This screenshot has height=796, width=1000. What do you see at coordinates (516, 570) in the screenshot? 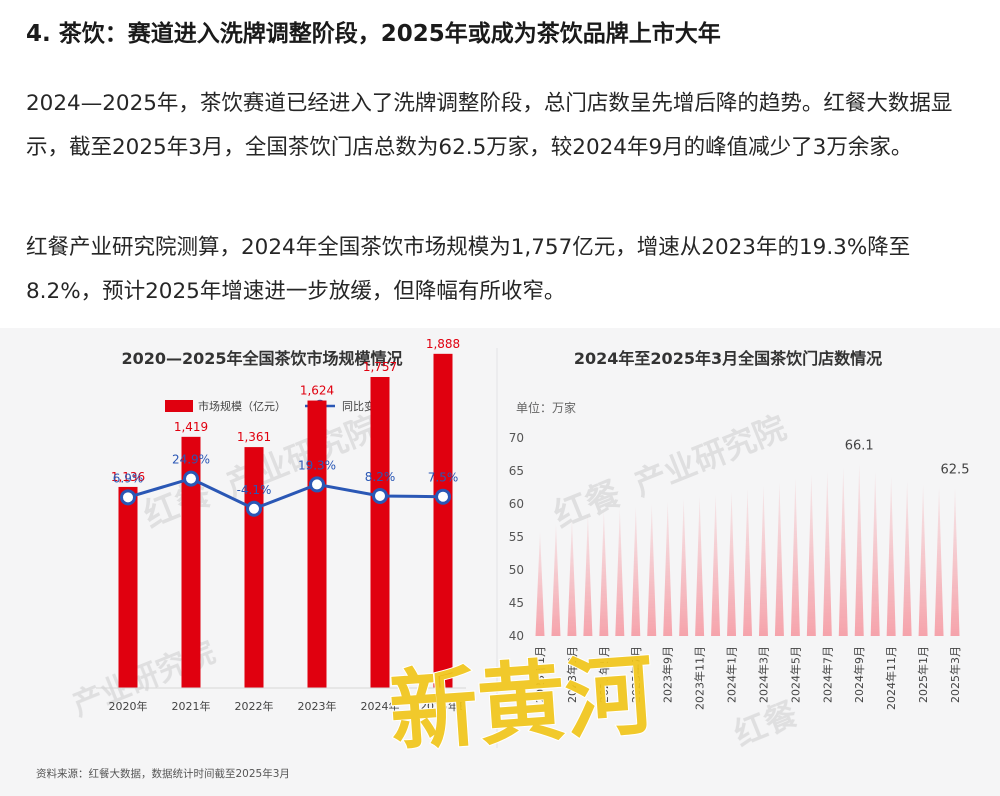
I see `y-tick-label: 50` at bounding box center [516, 570].